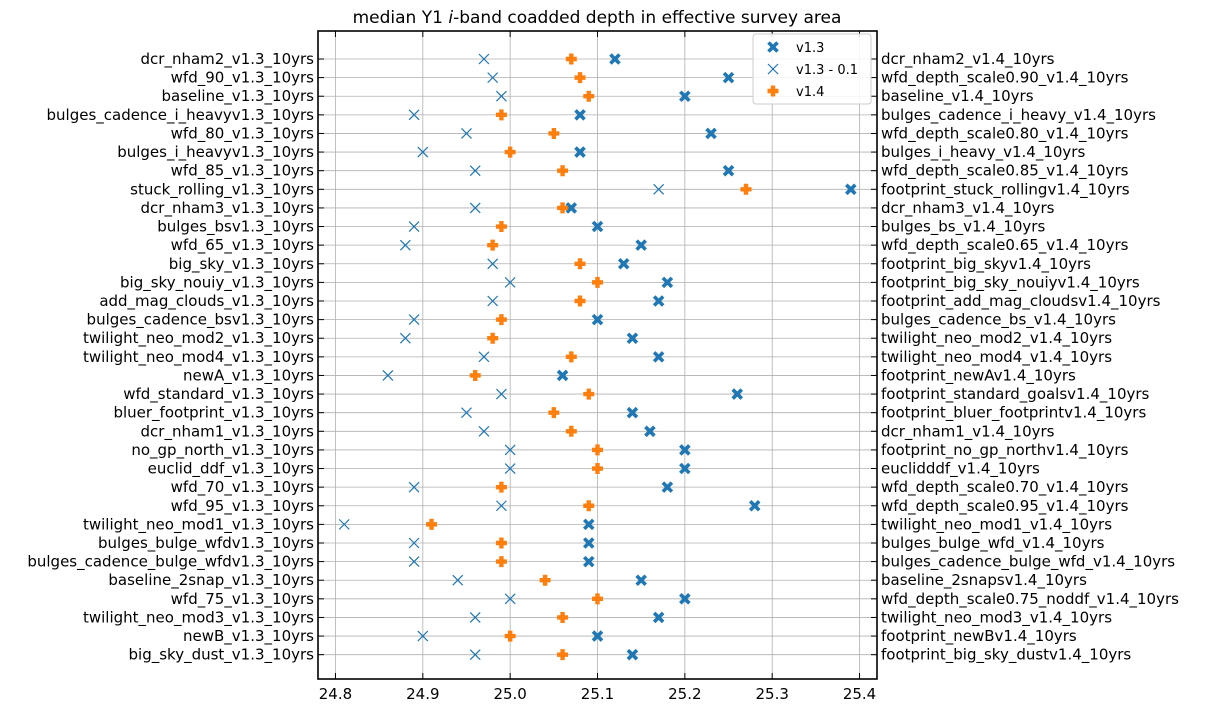  What do you see at coordinates (996, 338) in the screenshot?
I see `y-label-right: twilight_neo_mod2_v1.4_10yrs` at bounding box center [996, 338].